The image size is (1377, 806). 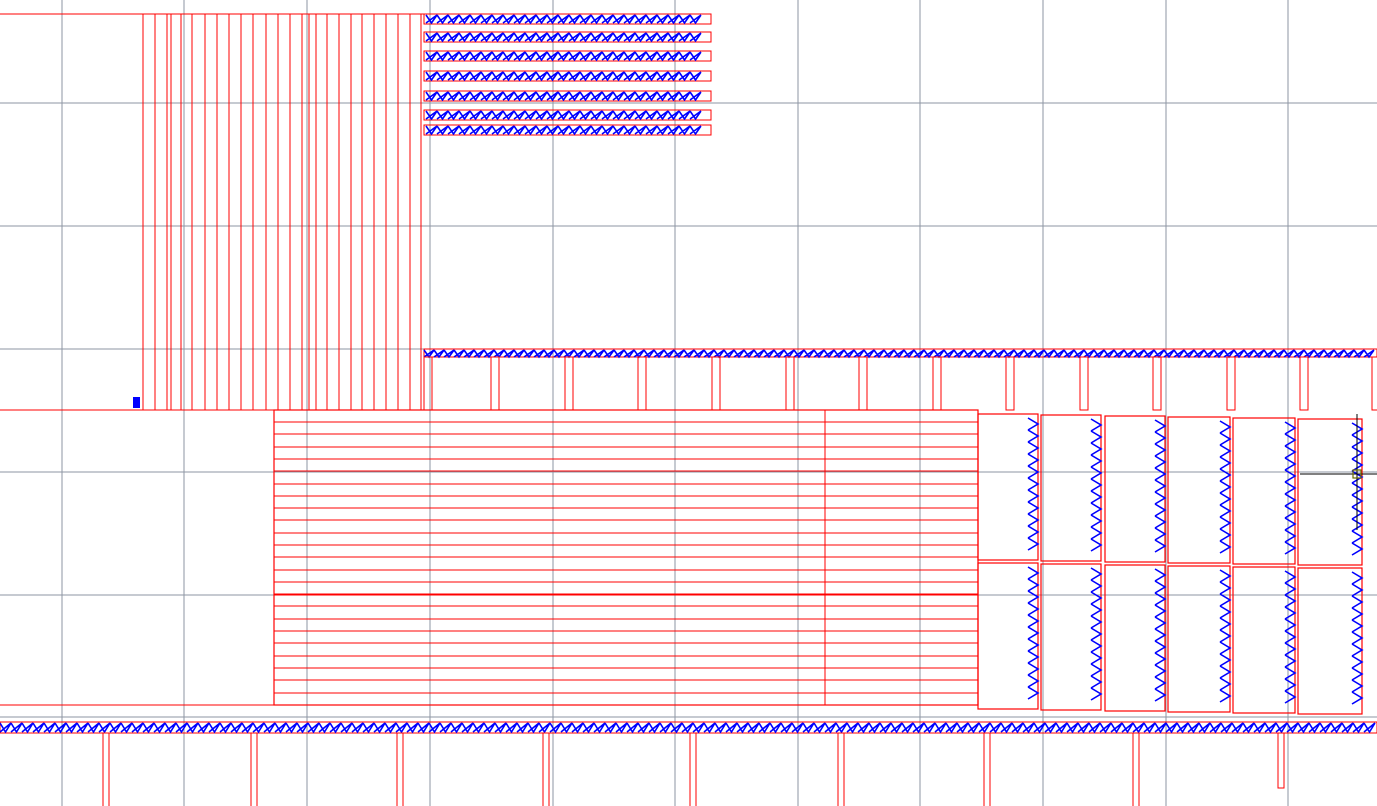 I want to click on bottom-truss-web, so click(x=688, y=728).